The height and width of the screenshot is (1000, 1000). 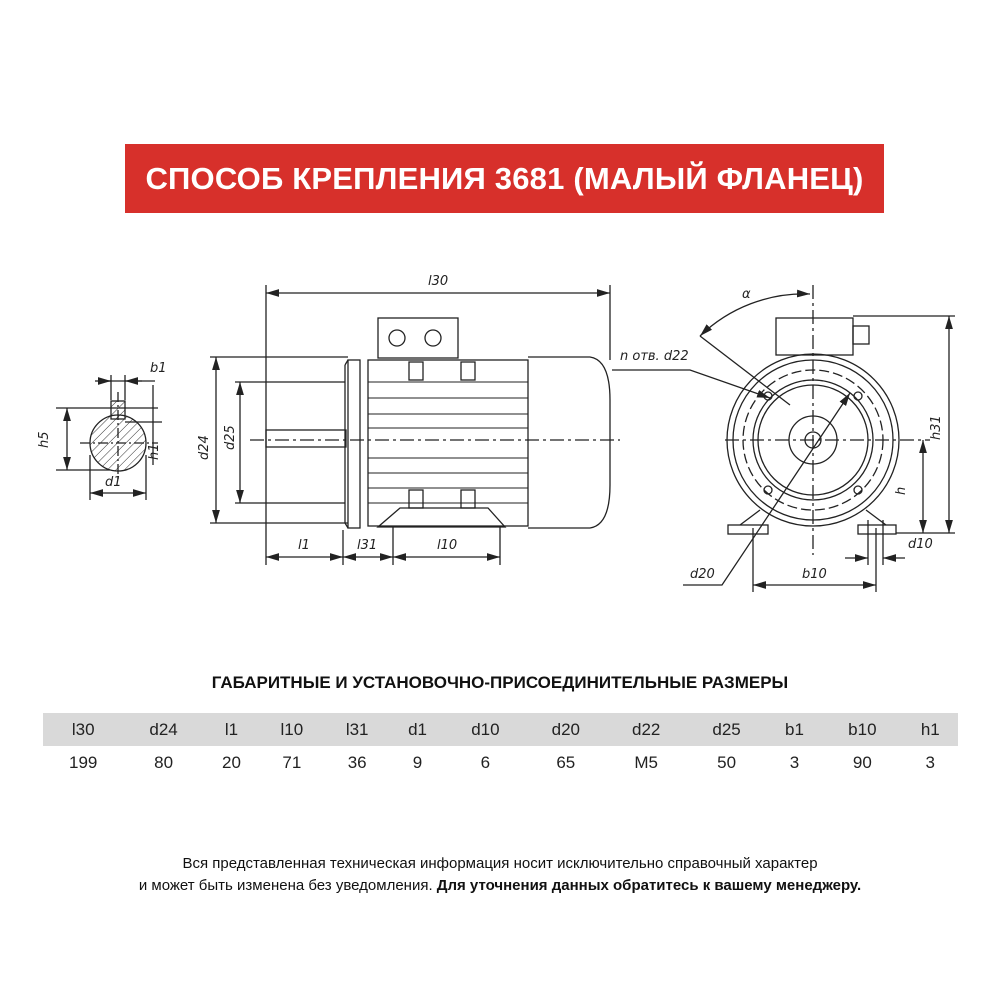 I want to click on column-header: d24, so click(x=163, y=729).